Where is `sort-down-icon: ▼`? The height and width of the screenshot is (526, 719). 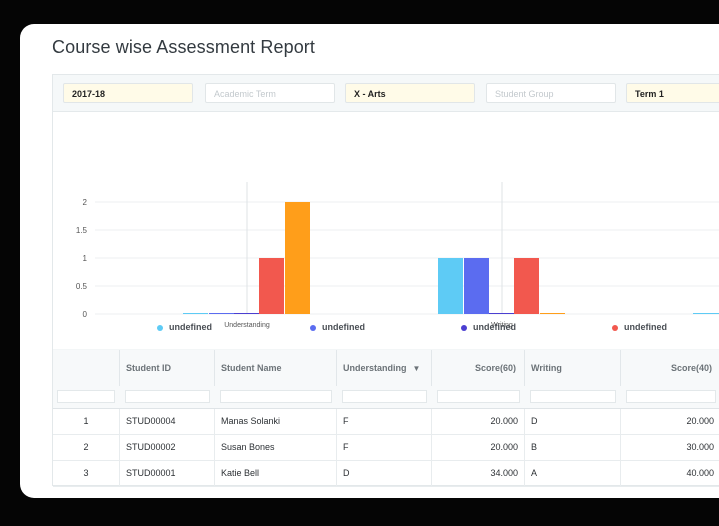 sort-down-icon: ▼ is located at coordinates (416, 368).